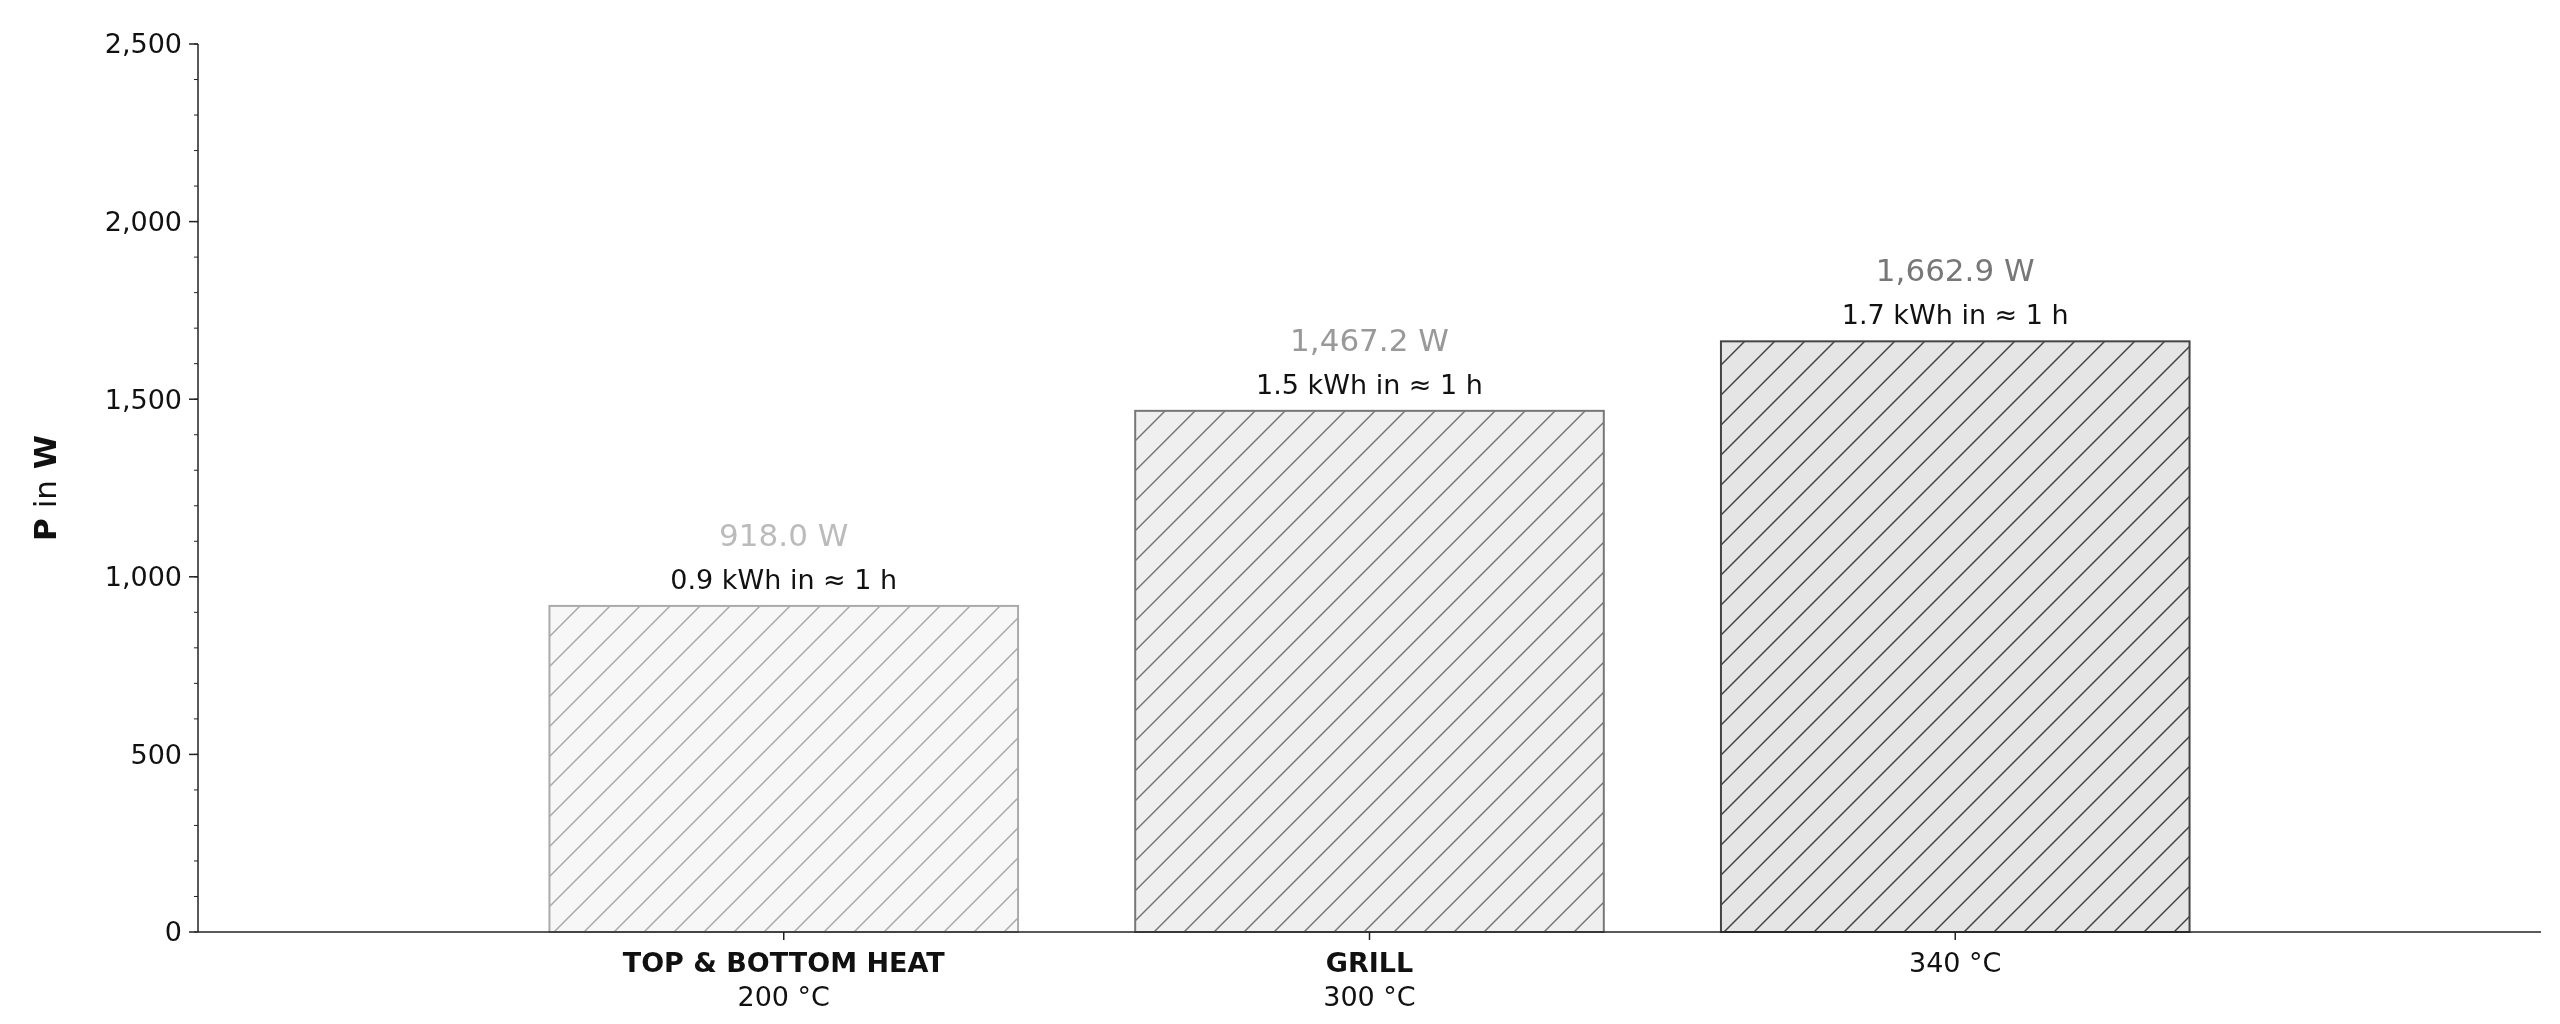 This screenshot has height=1024, width=2560. Describe the element at coordinates (45, 488) in the screenshot. I see `y-axis-title: P in W` at that location.